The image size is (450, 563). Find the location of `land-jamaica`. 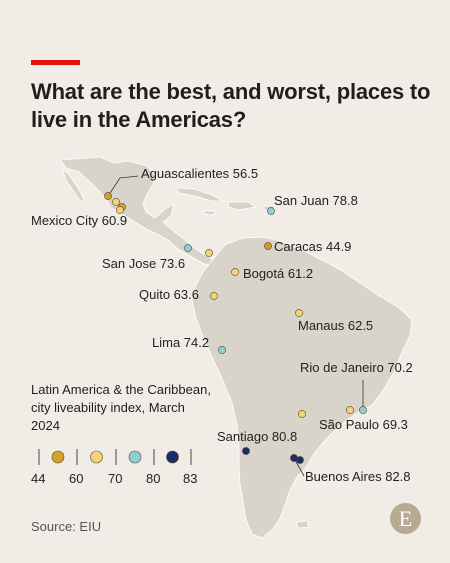

land-jamaica is located at coordinates (209, 213).